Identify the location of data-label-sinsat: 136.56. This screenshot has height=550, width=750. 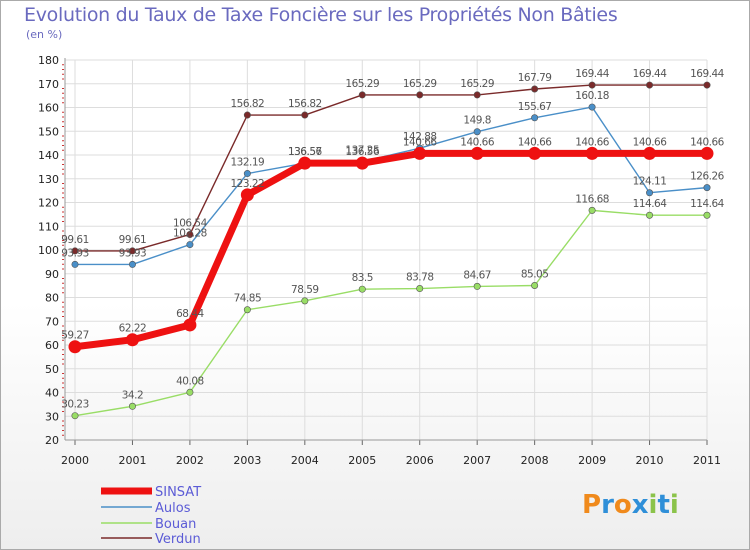
(362, 152).